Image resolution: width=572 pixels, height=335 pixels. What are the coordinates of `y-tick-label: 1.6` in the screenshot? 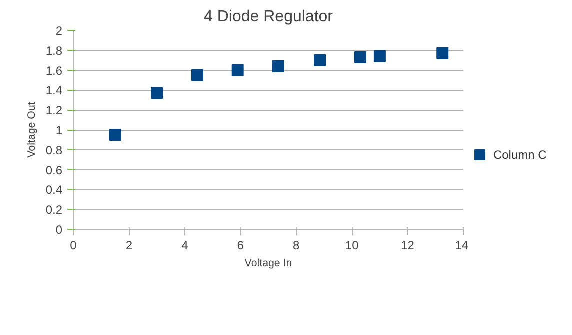 It's located at (54, 71).